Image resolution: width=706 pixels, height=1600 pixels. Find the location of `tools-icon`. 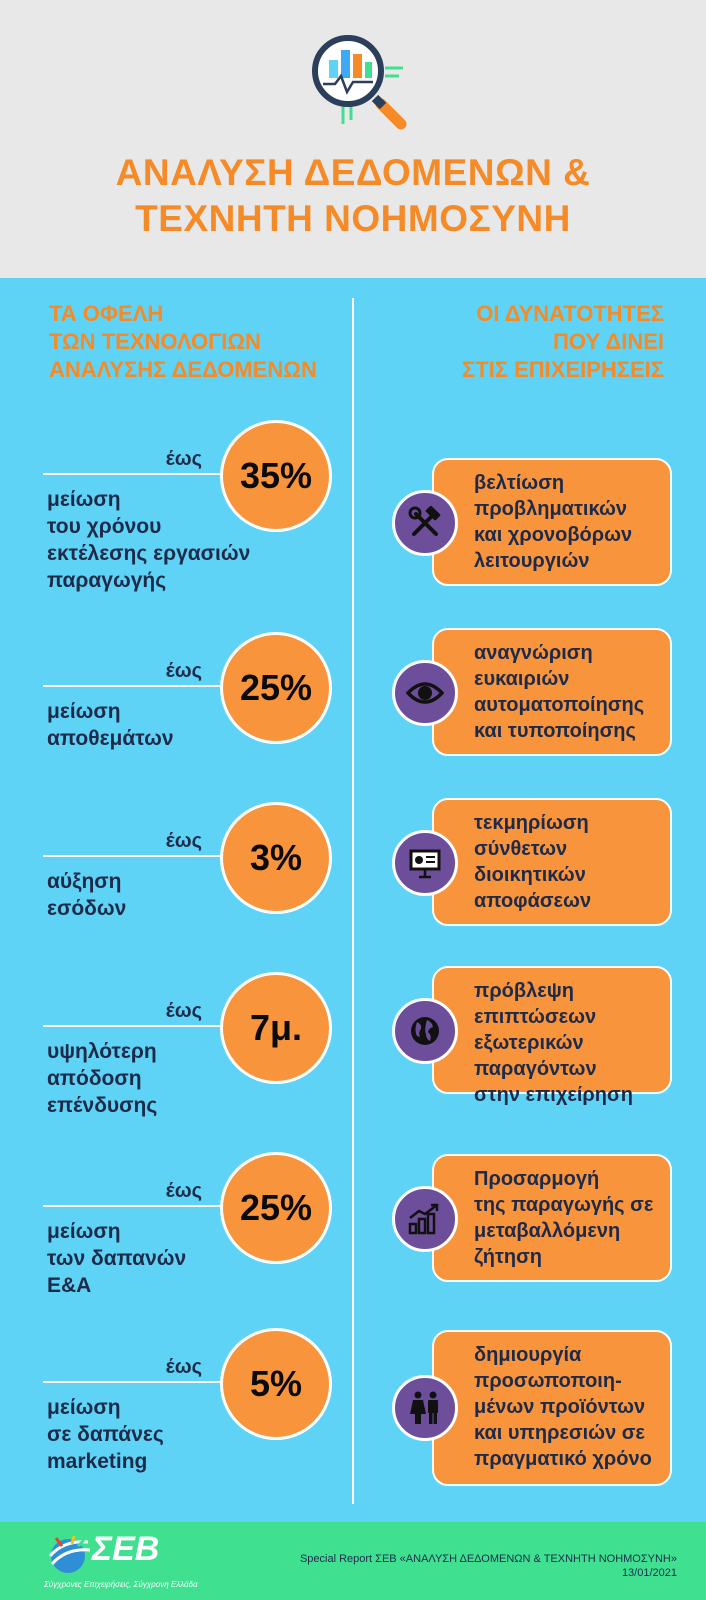

tools-icon is located at coordinates (424, 521).